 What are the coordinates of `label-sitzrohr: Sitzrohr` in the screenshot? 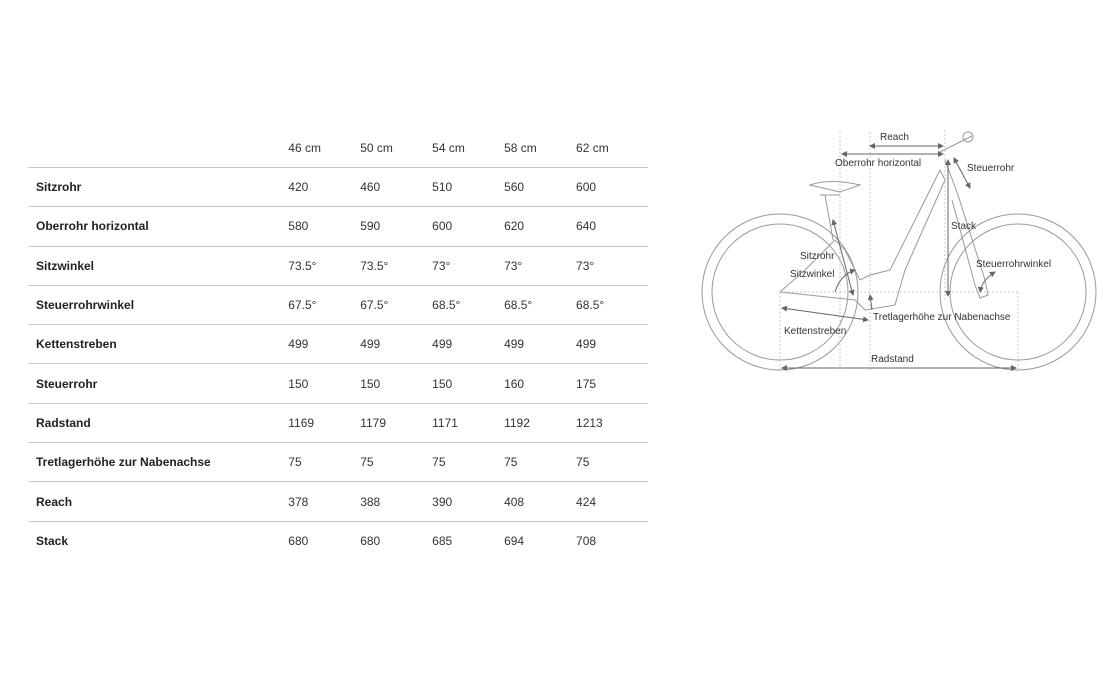 It's located at (817, 256).